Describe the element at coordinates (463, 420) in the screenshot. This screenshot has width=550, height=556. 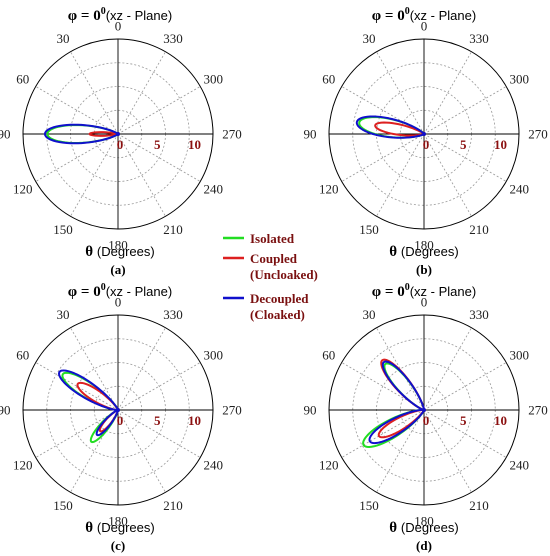
I see `radial-tick-d-5: 5` at that location.